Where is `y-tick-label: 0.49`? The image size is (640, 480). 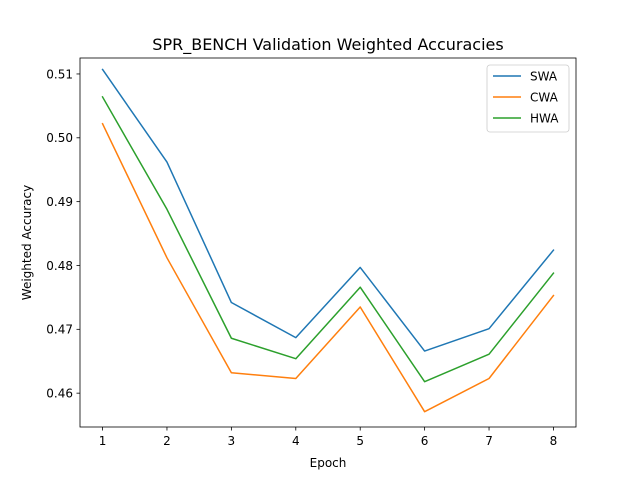
y-tick-label: 0.49 is located at coordinates (59, 202).